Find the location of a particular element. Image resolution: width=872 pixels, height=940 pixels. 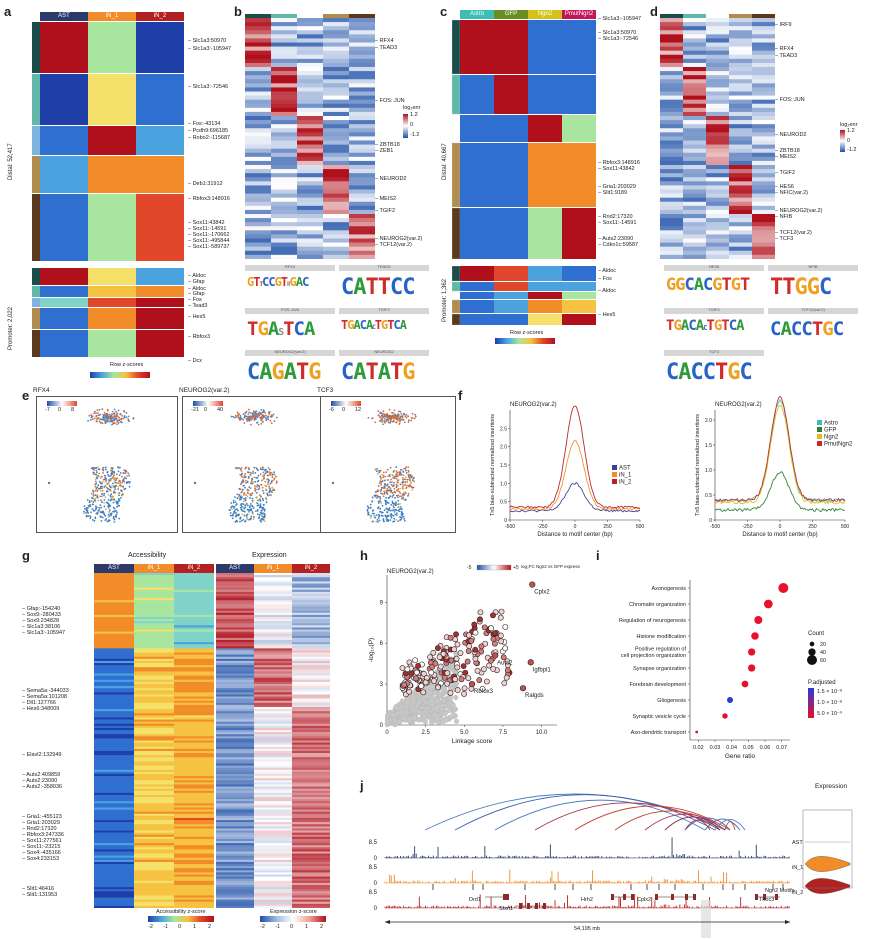

legend-dot is located at coordinates (812, 644).